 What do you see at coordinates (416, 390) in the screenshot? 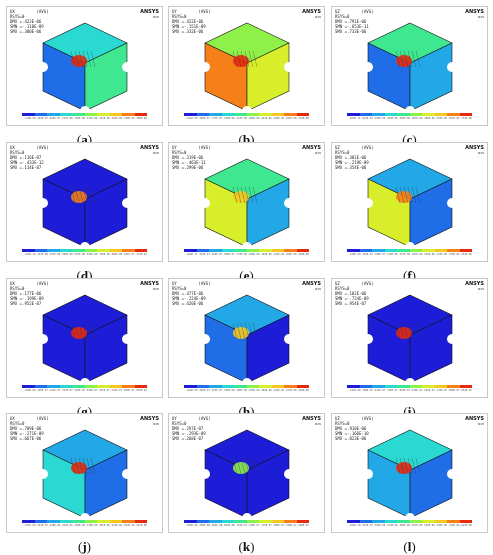
I see `legend-tick-label: .530E-07` at bounding box center [416, 390].